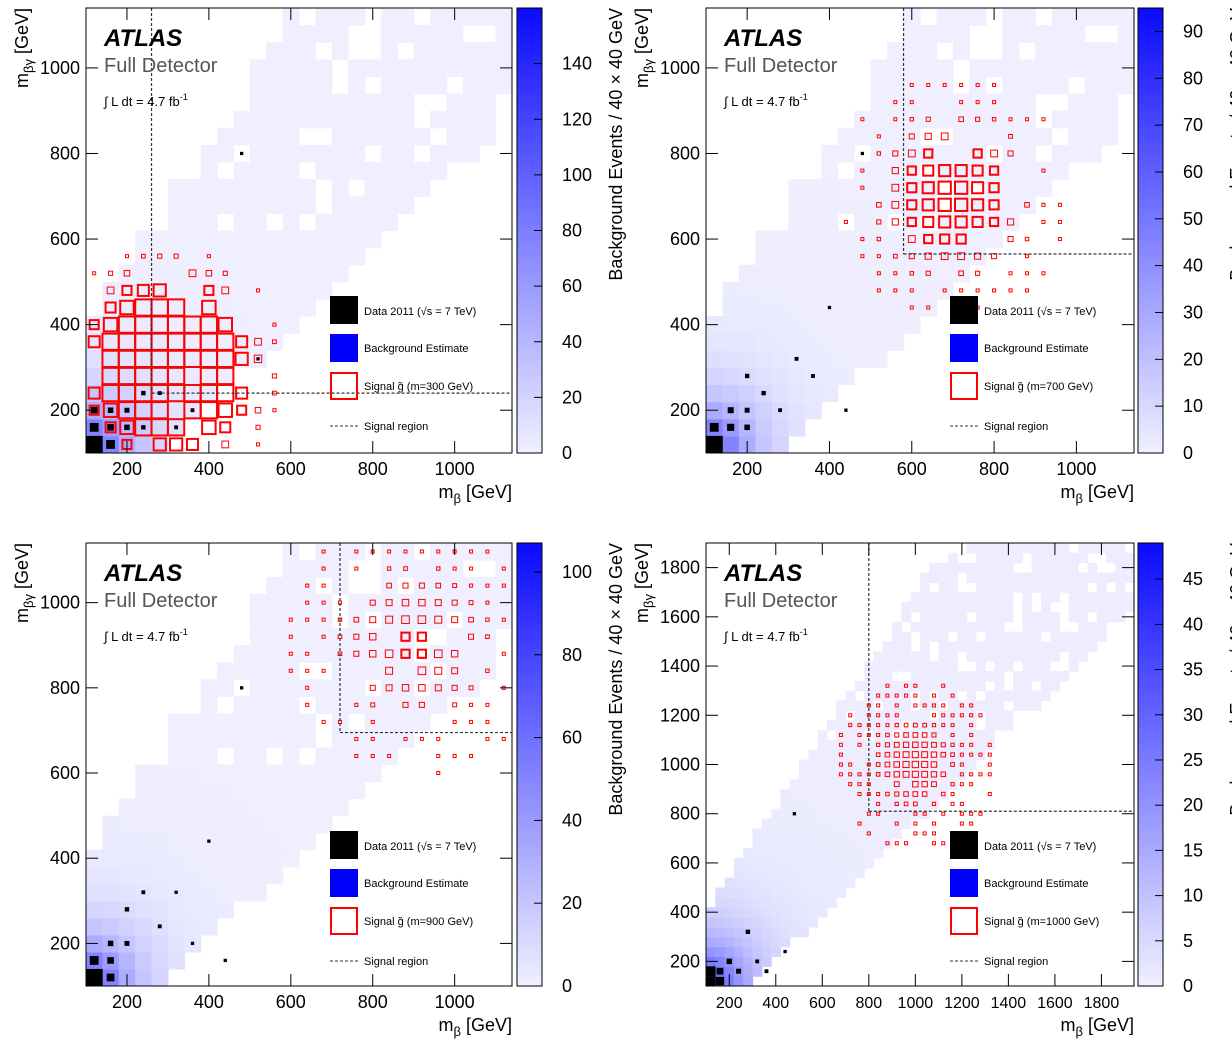  I want to click on x-axis-label: mβ [GeV], so click(1097, 1027).